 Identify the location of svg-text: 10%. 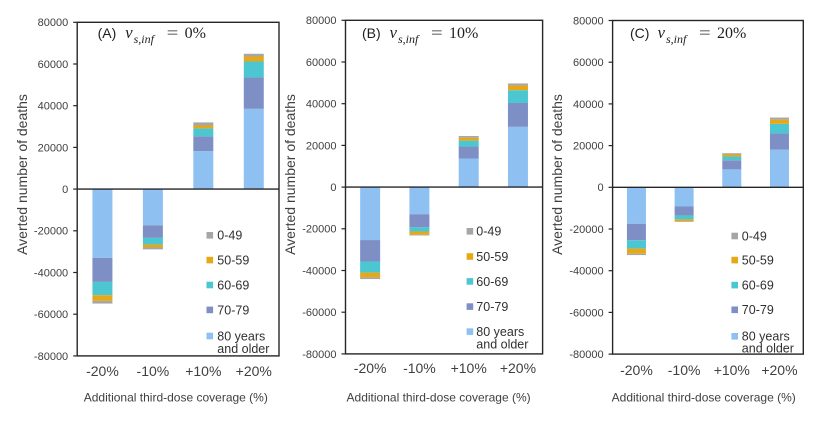
(463, 33).